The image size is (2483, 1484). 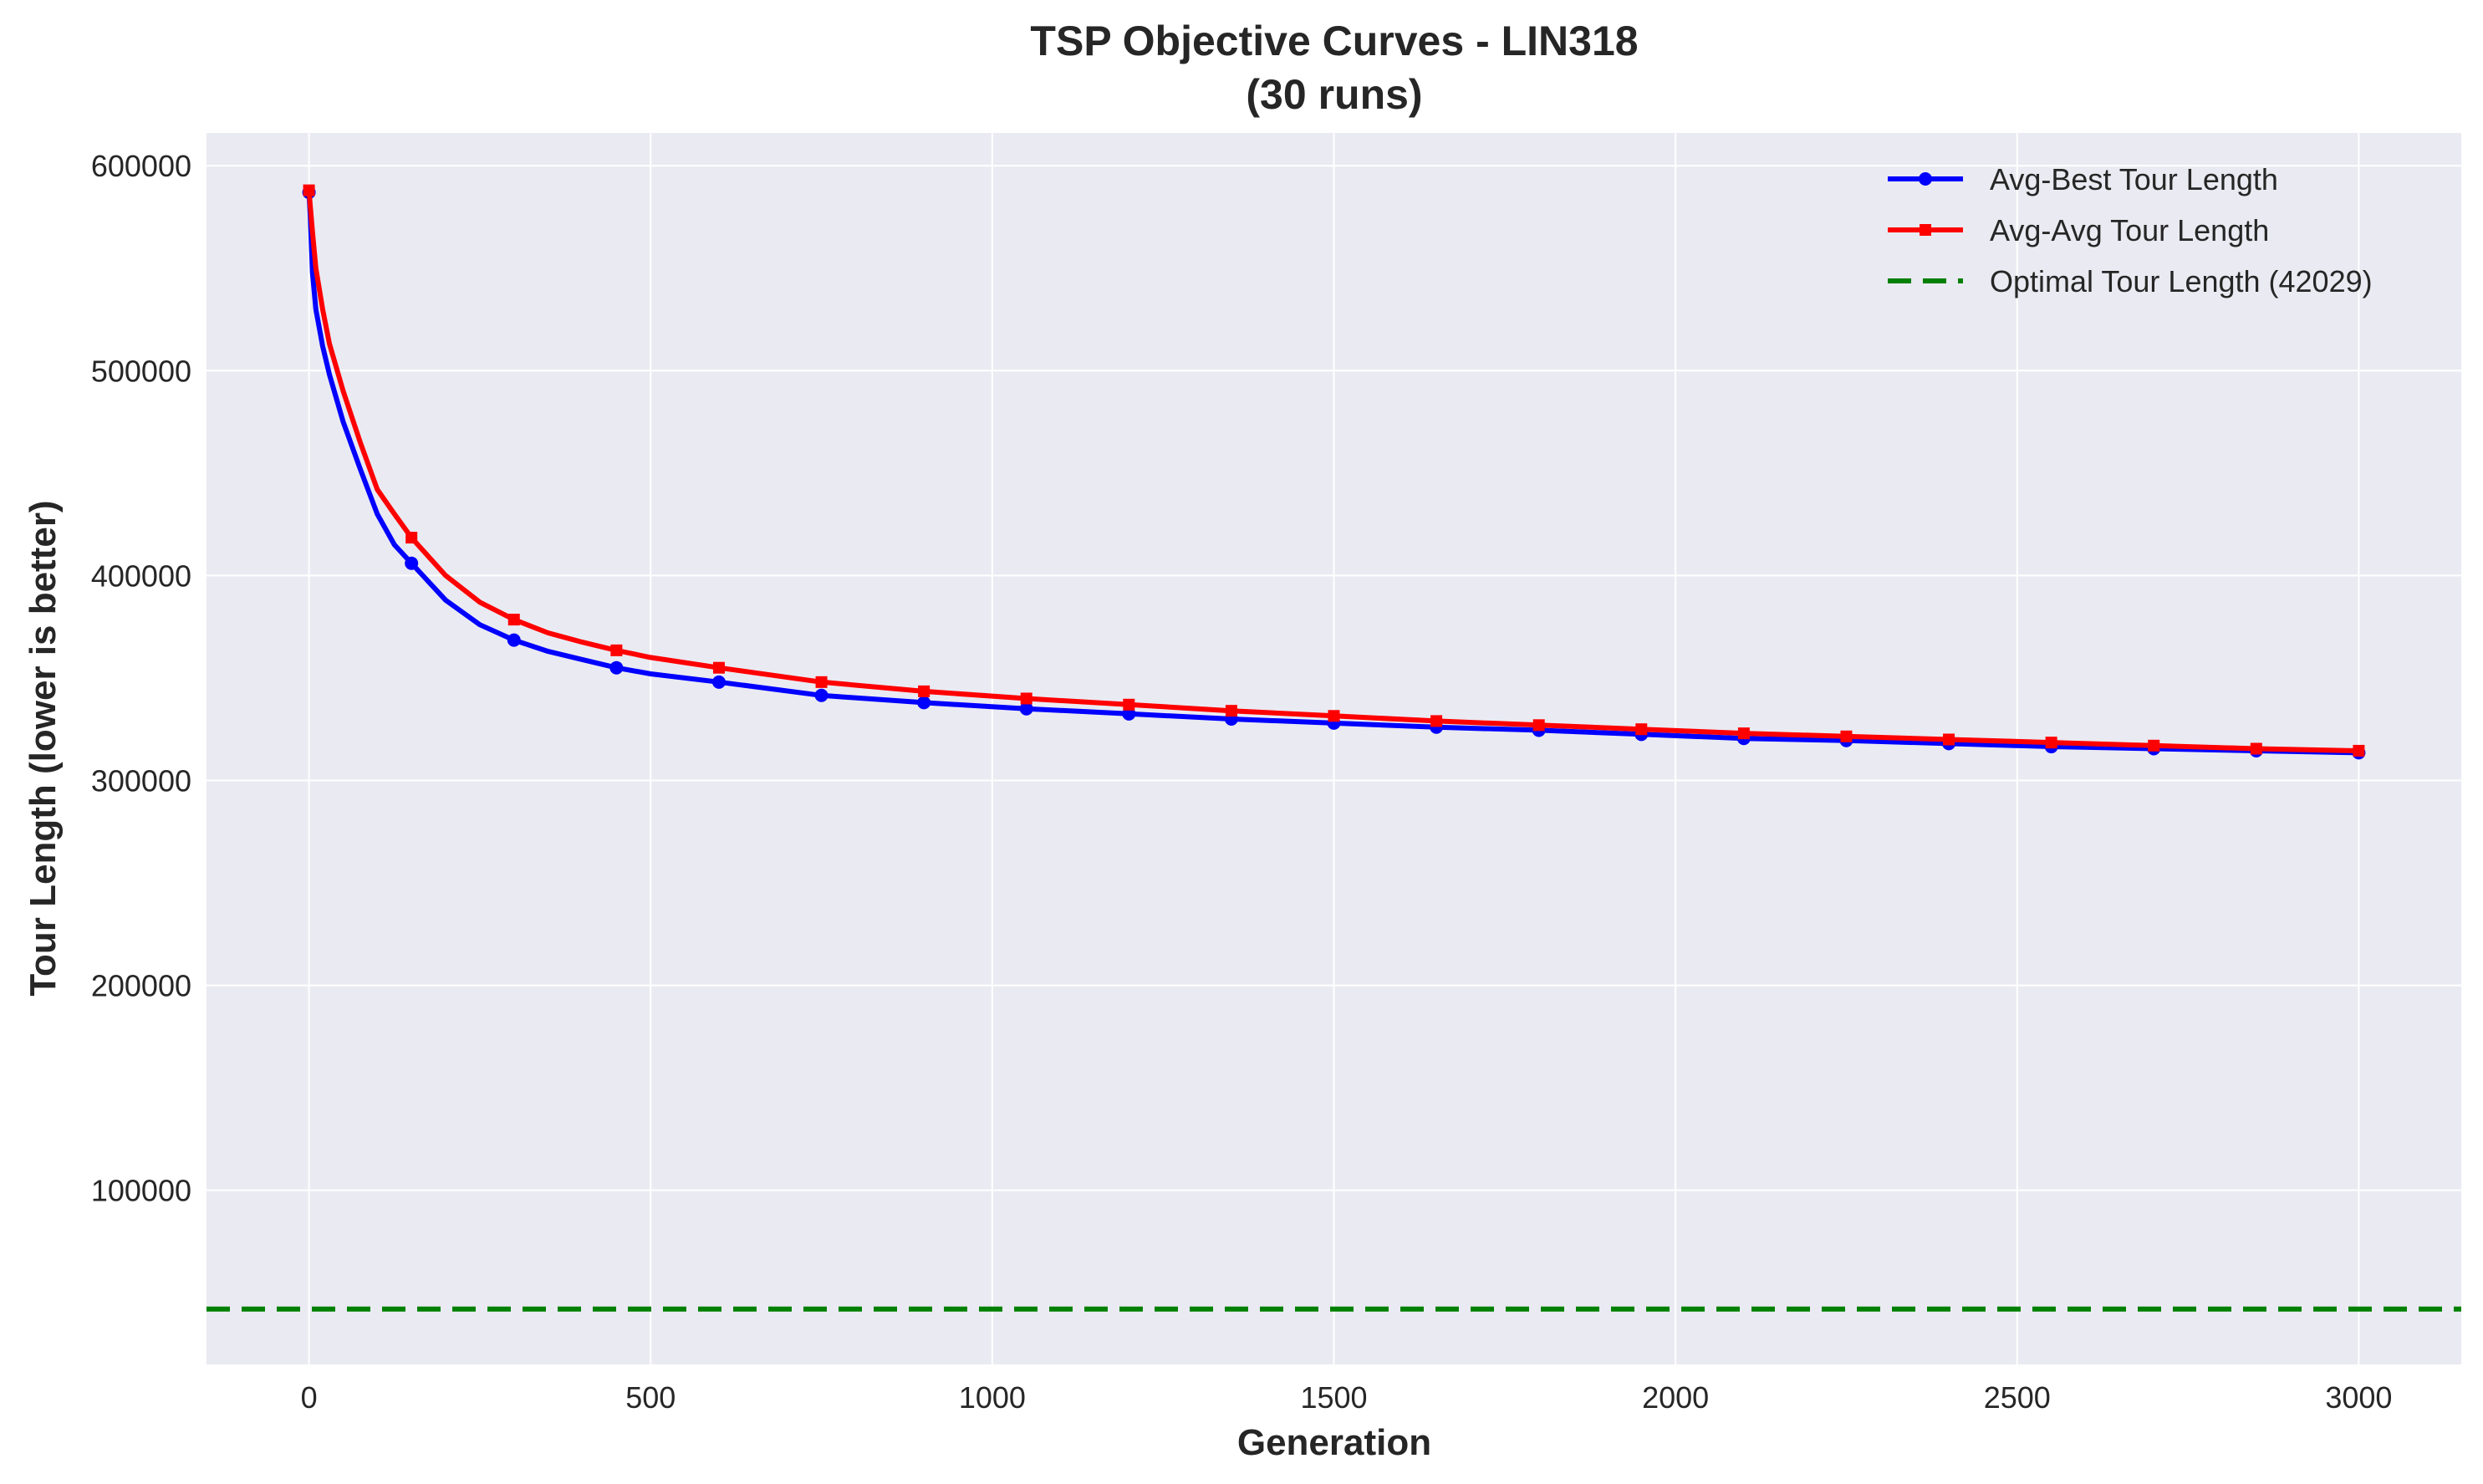 I want to click on x-axis-ticks: 0 500 1000 1500 2000 2500 3000, so click(x=1347, y=1397).